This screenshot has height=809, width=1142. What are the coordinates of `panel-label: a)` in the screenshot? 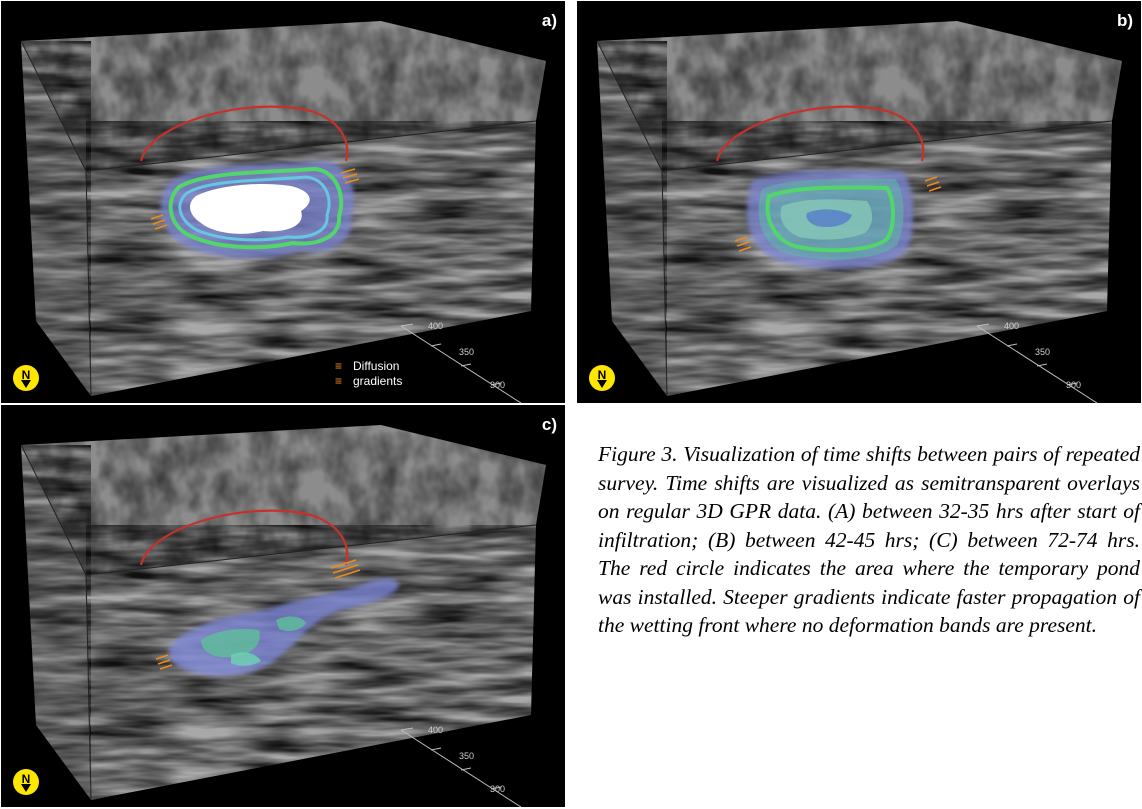 It's located at (549, 20).